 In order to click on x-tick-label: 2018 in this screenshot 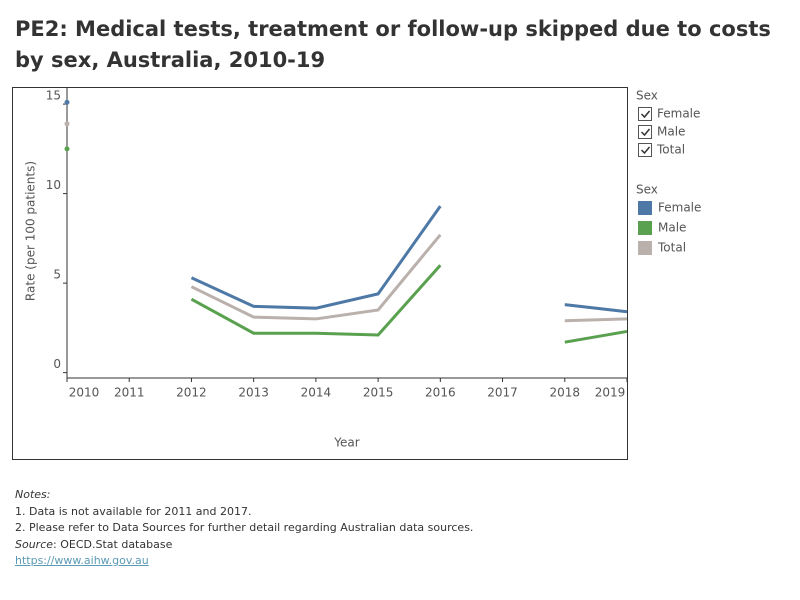, I will do `click(565, 393)`.